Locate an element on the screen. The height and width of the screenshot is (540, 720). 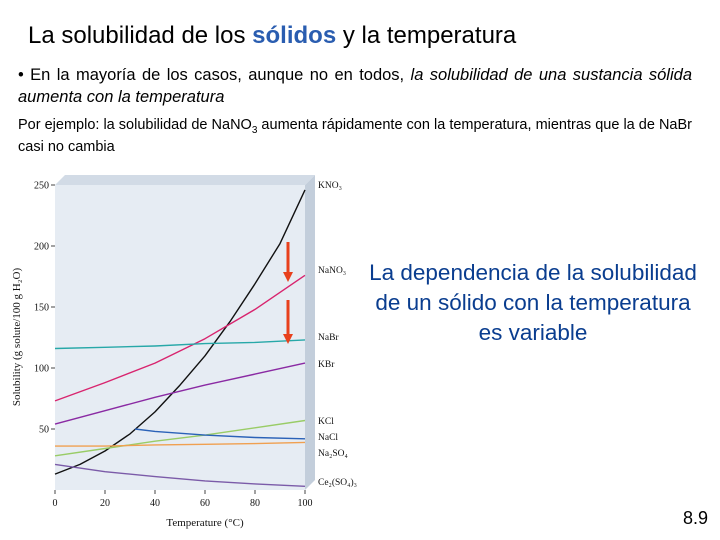
y-tick-label: 150 is located at coordinates (41, 308).